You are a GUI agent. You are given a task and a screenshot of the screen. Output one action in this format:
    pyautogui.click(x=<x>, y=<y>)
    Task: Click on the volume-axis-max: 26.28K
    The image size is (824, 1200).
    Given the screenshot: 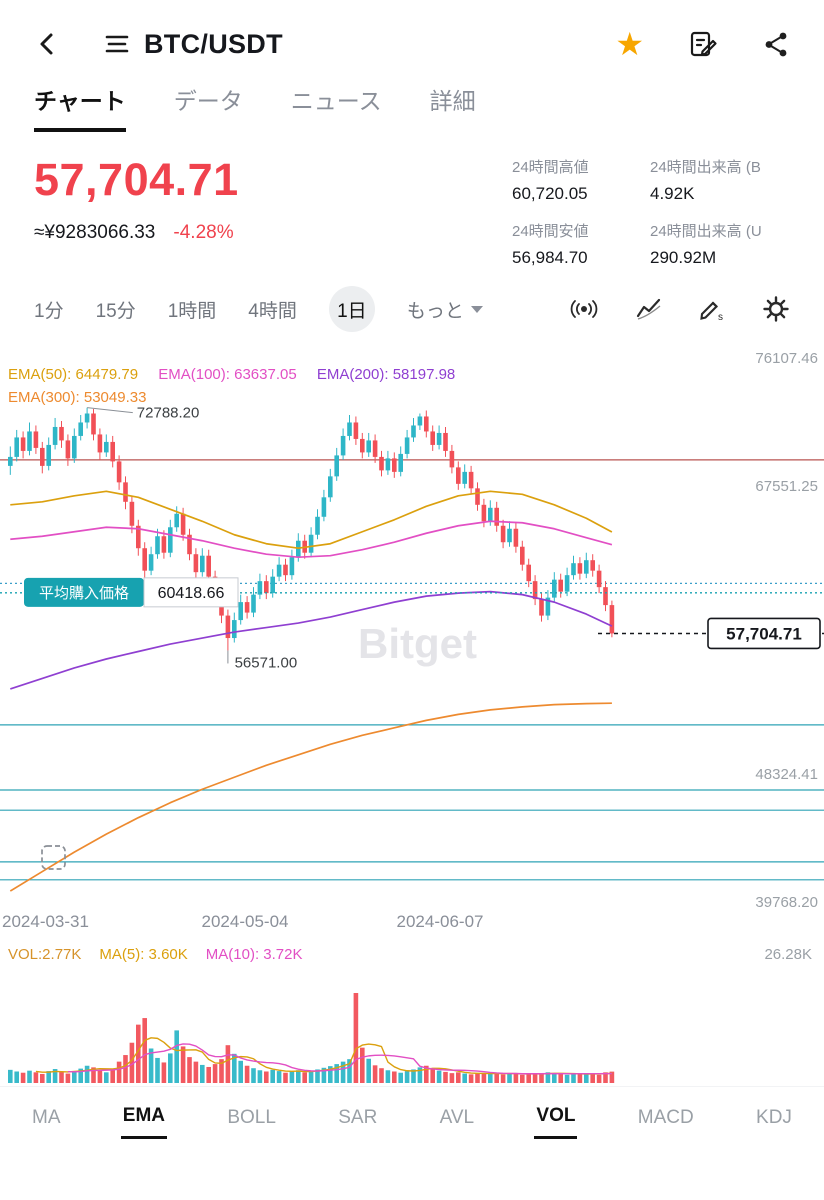 What is the action you would take?
    pyautogui.click(x=788, y=954)
    